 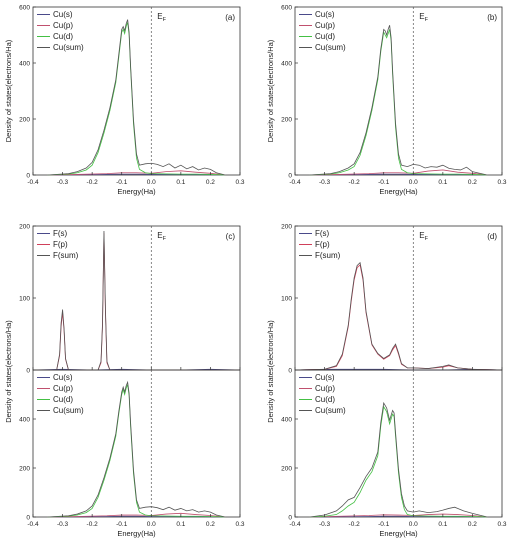 I want to click on panel-label: (c), so click(x=231, y=236).